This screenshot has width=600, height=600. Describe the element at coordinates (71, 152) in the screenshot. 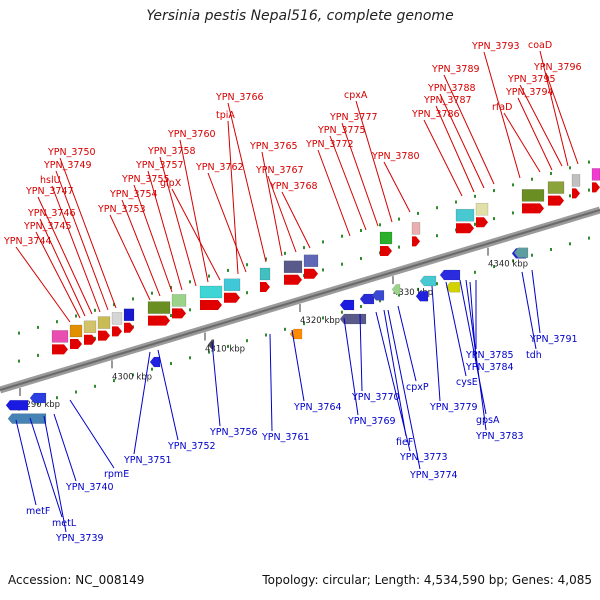

I see `gene-label-forward: YPN_3750` at that location.